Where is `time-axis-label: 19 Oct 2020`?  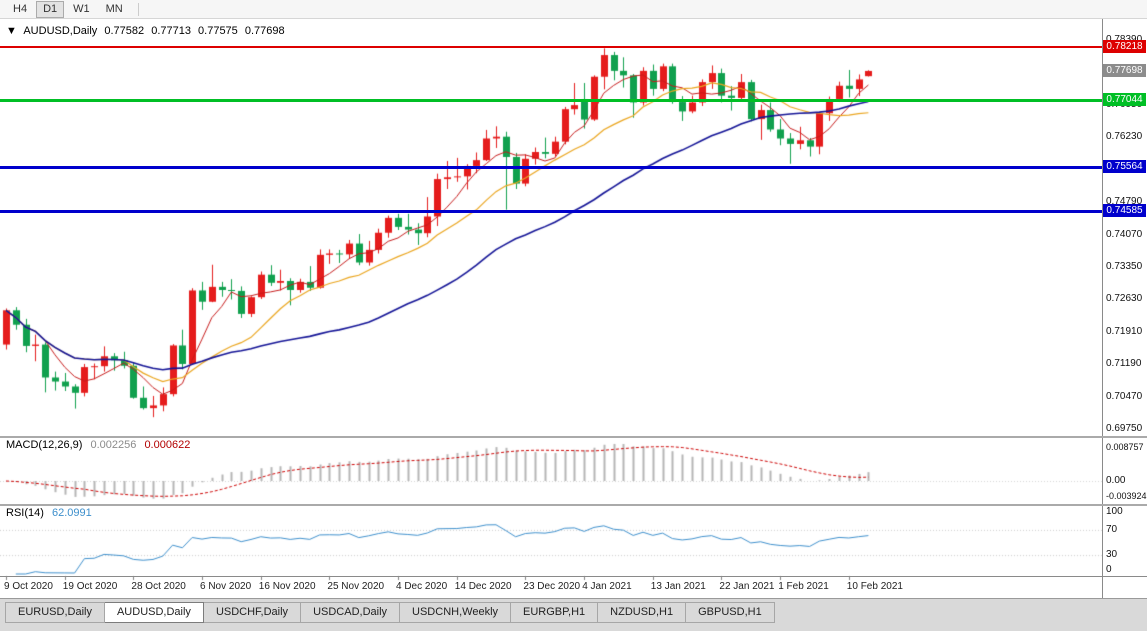 time-axis-label: 19 Oct 2020 is located at coordinates (90, 586).